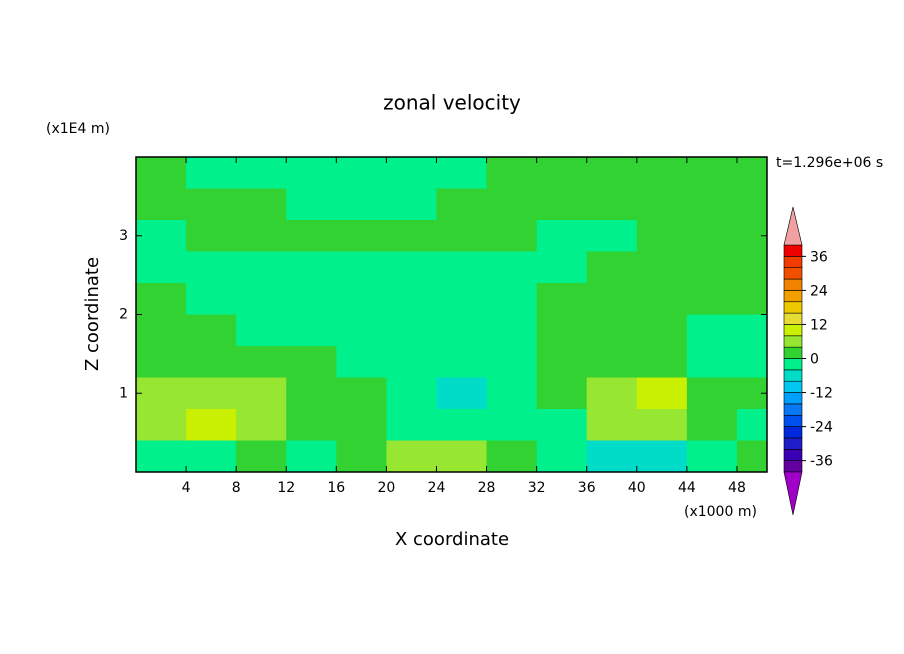  What do you see at coordinates (793, 226) in the screenshot?
I see `colorbar-over` at bounding box center [793, 226].